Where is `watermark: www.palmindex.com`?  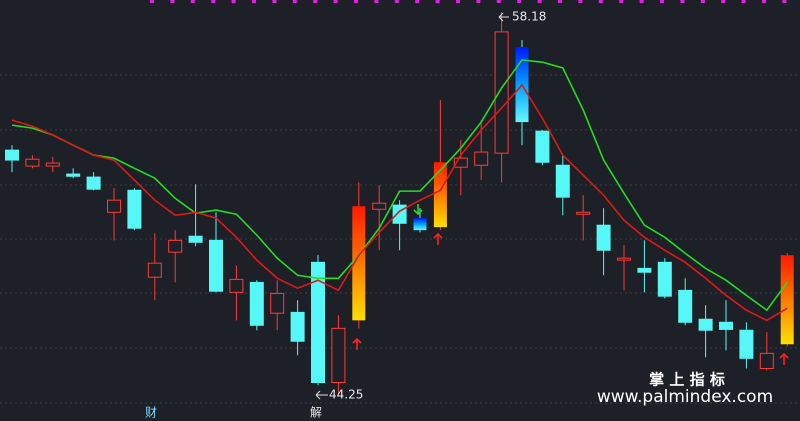 watermark: www.palmindex.com is located at coordinates (685, 397).